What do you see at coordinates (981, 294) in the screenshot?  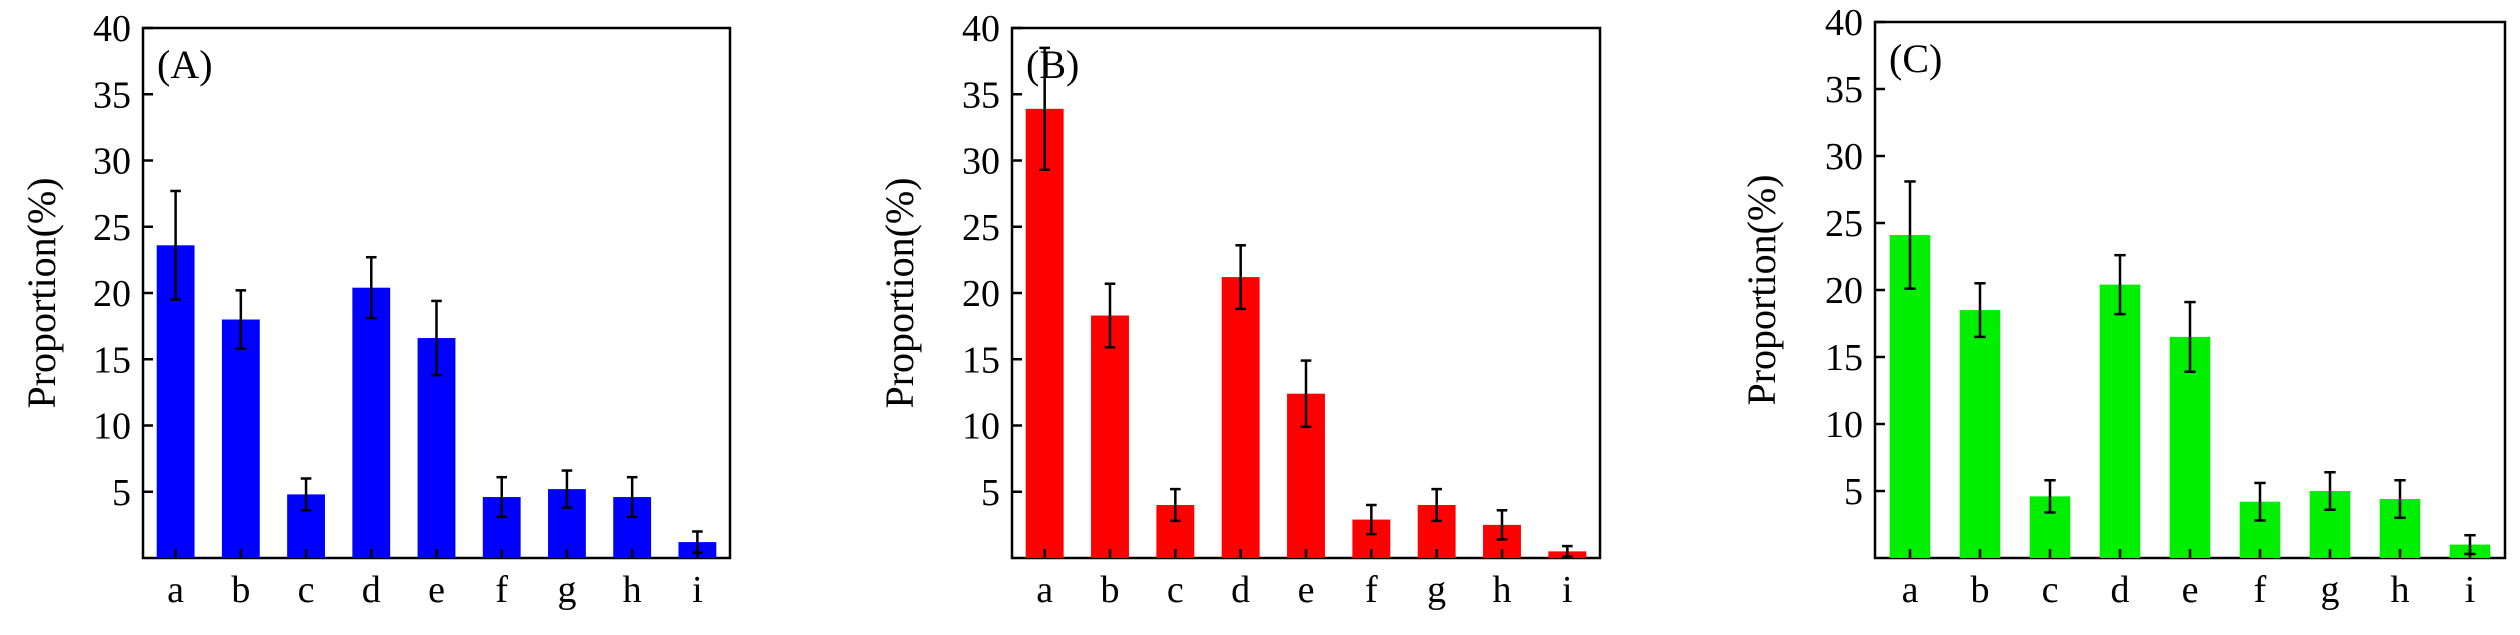 I see `panel-b-y-tick-label: 20` at bounding box center [981, 294].